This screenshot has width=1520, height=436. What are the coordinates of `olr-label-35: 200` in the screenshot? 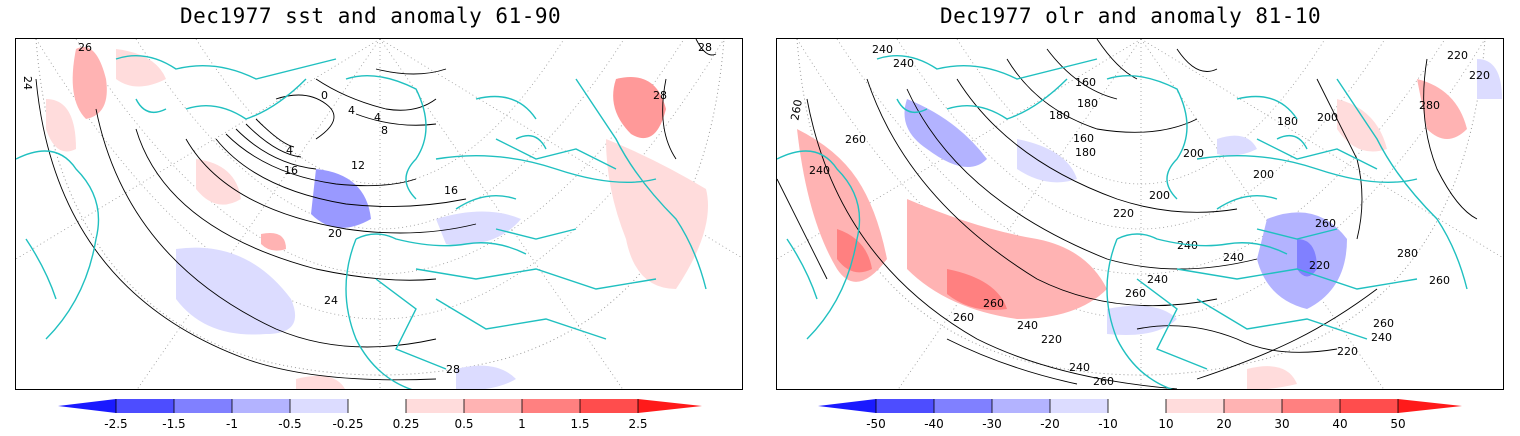 It's located at (1159, 195).